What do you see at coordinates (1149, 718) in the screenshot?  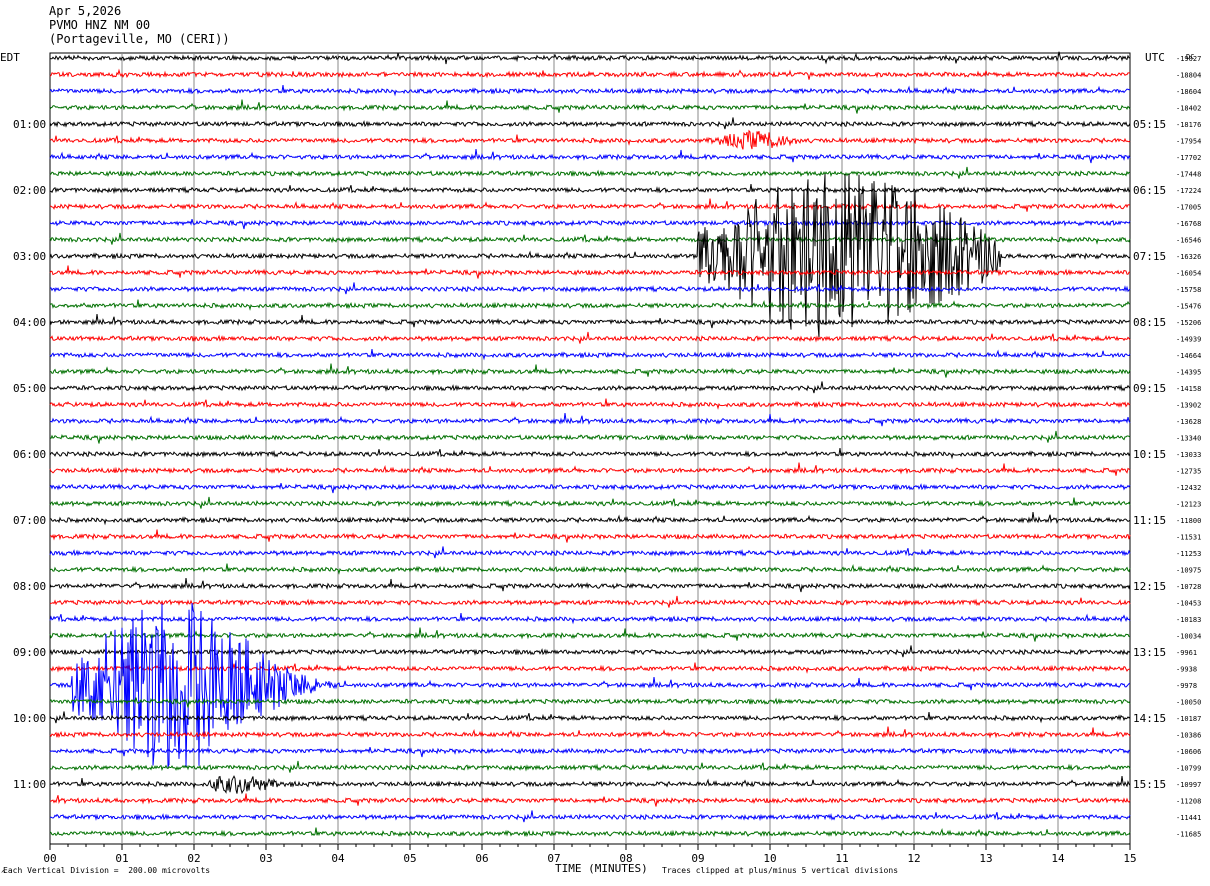 I see `utc-hour-label: 14:15` at bounding box center [1149, 718].